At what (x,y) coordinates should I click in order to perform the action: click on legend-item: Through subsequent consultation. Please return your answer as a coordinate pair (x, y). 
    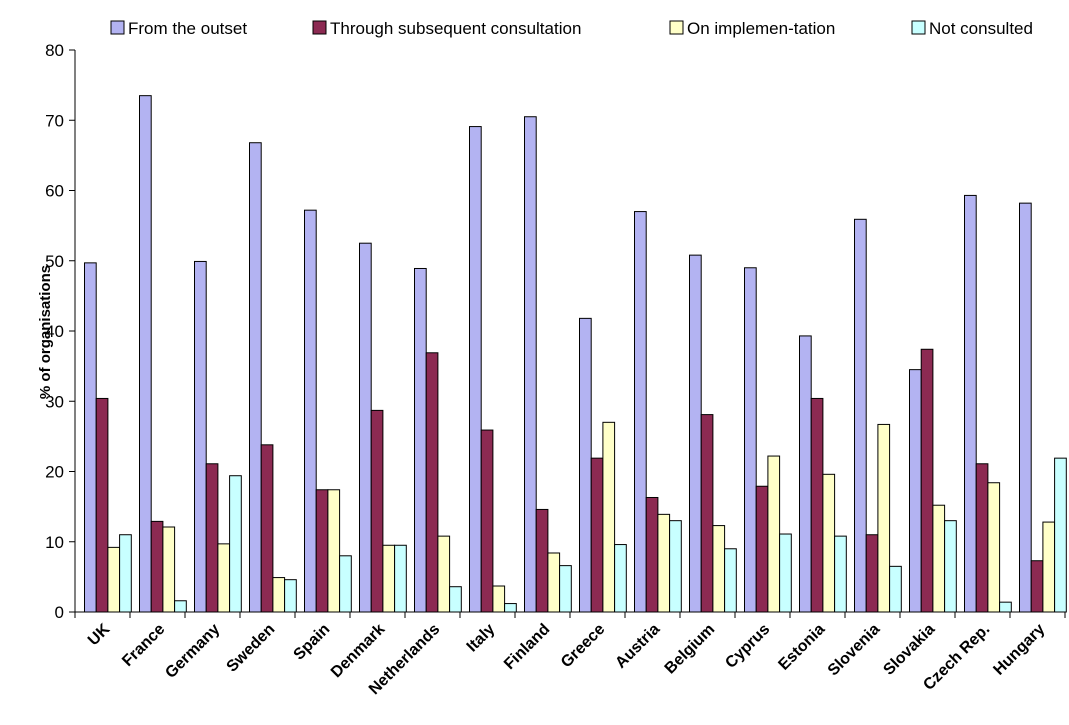
    Looking at the image, I should click on (446, 28).